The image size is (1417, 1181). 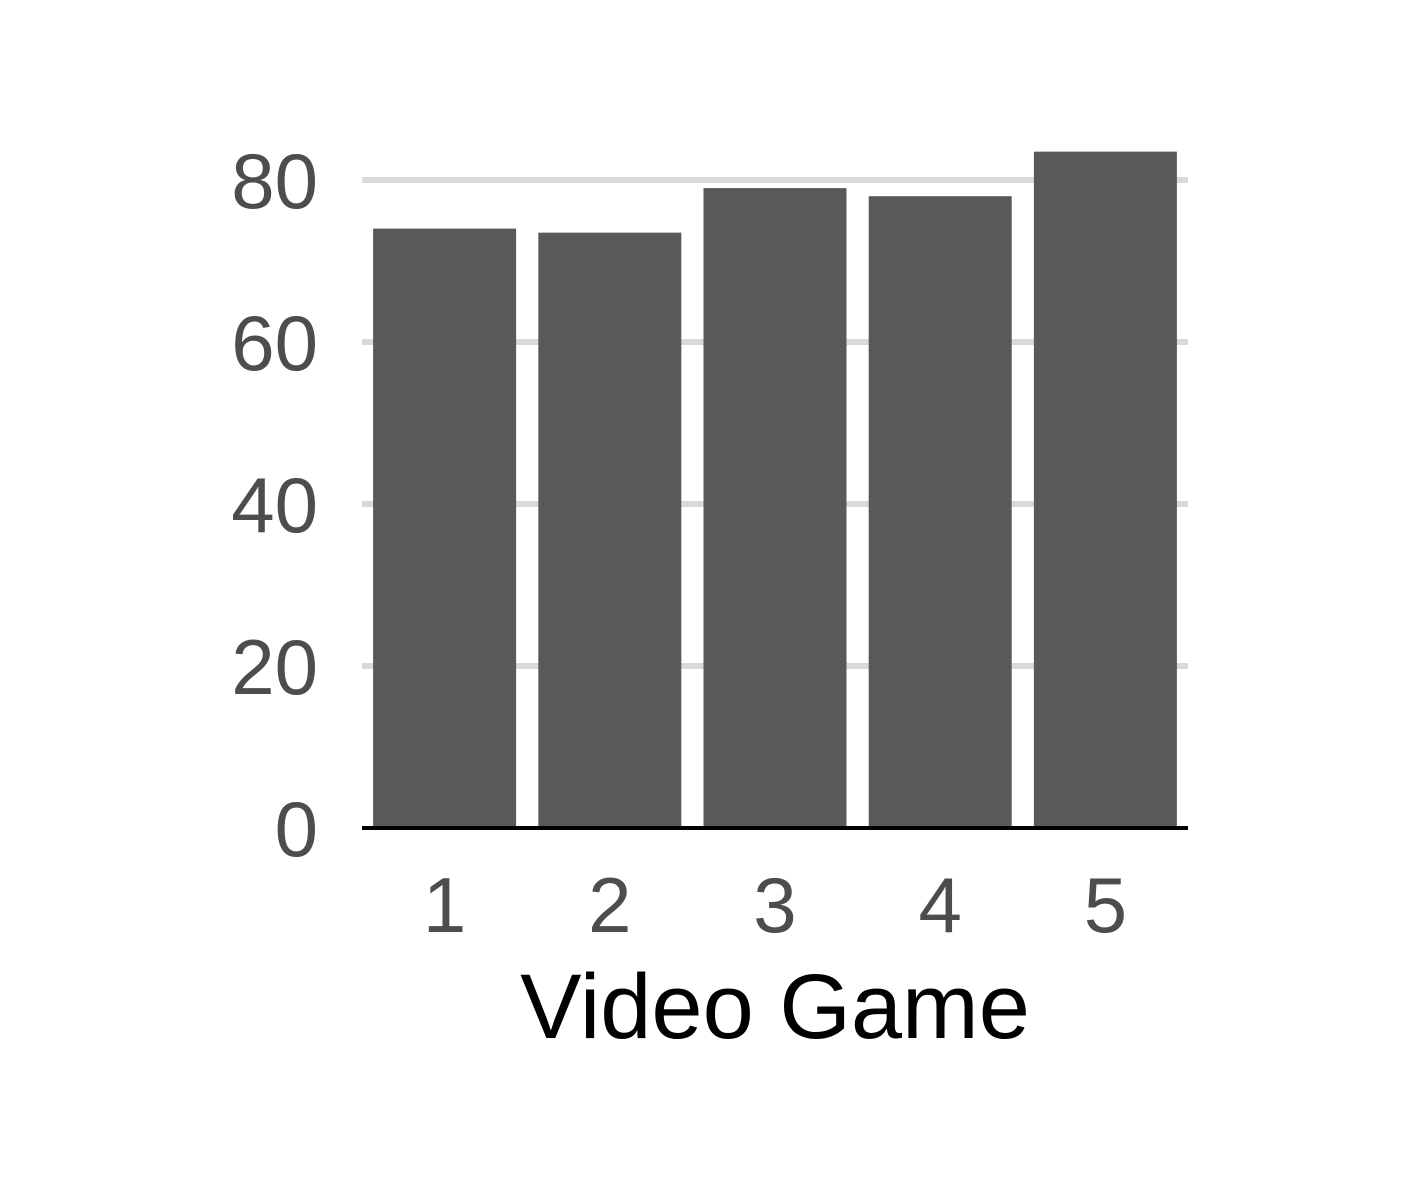 I want to click on y-tick-label: 40, so click(x=274, y=505).